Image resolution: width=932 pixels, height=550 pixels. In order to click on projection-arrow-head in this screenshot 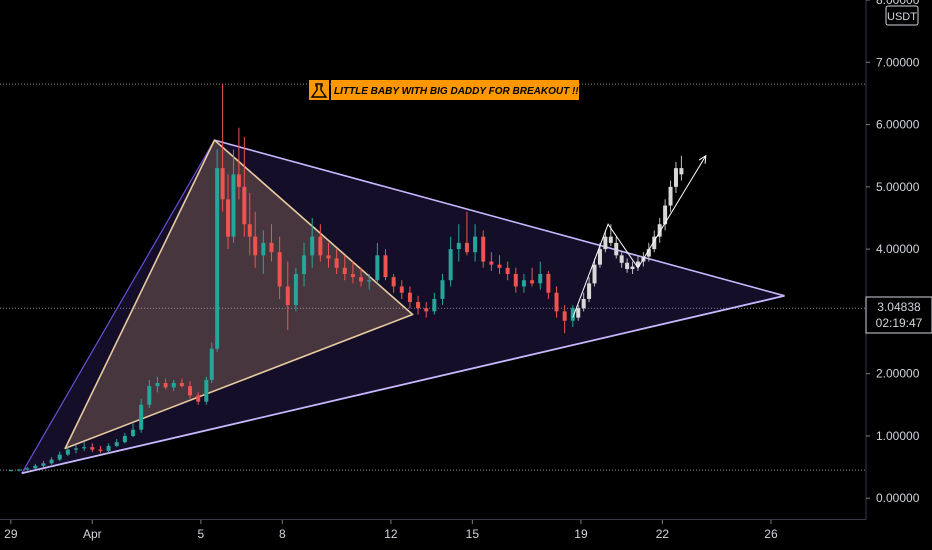, I will do `click(702, 159)`.